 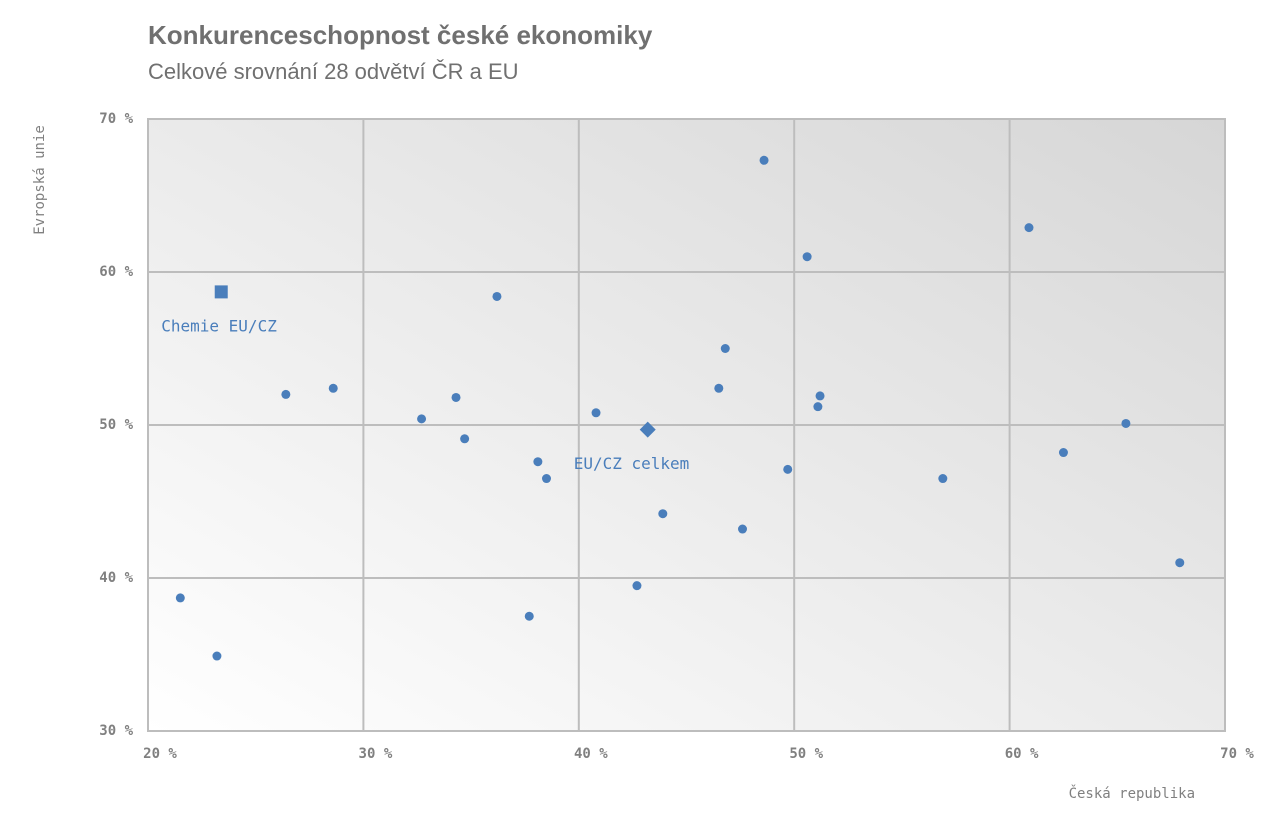 What do you see at coordinates (376, 754) in the screenshot?
I see `x-tick-label: 30 %` at bounding box center [376, 754].